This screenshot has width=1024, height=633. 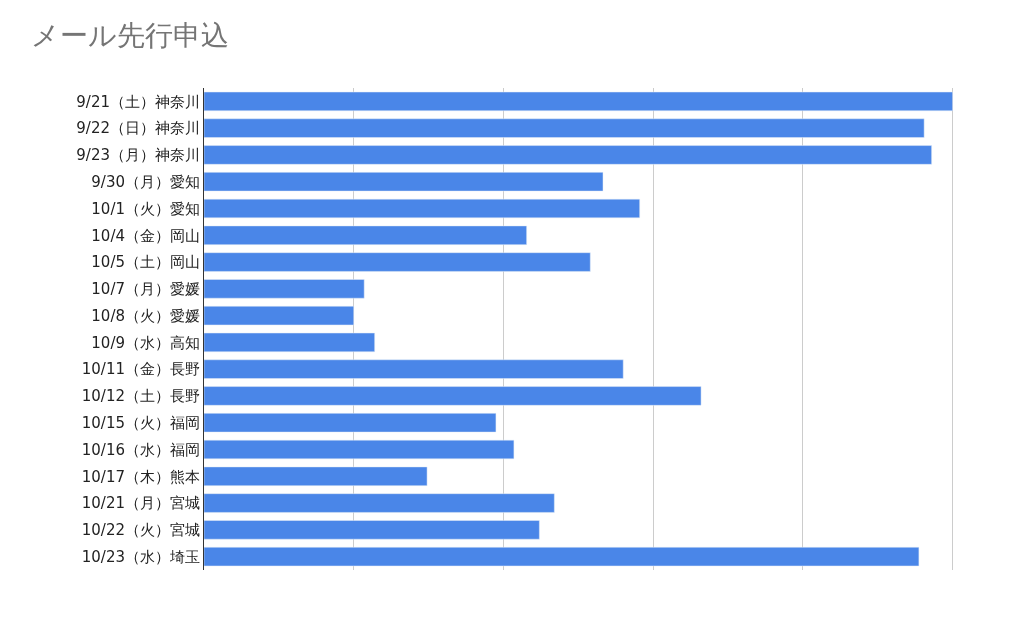 I want to click on y-tick-label: 10/1（火）愛知, so click(x=145, y=208).